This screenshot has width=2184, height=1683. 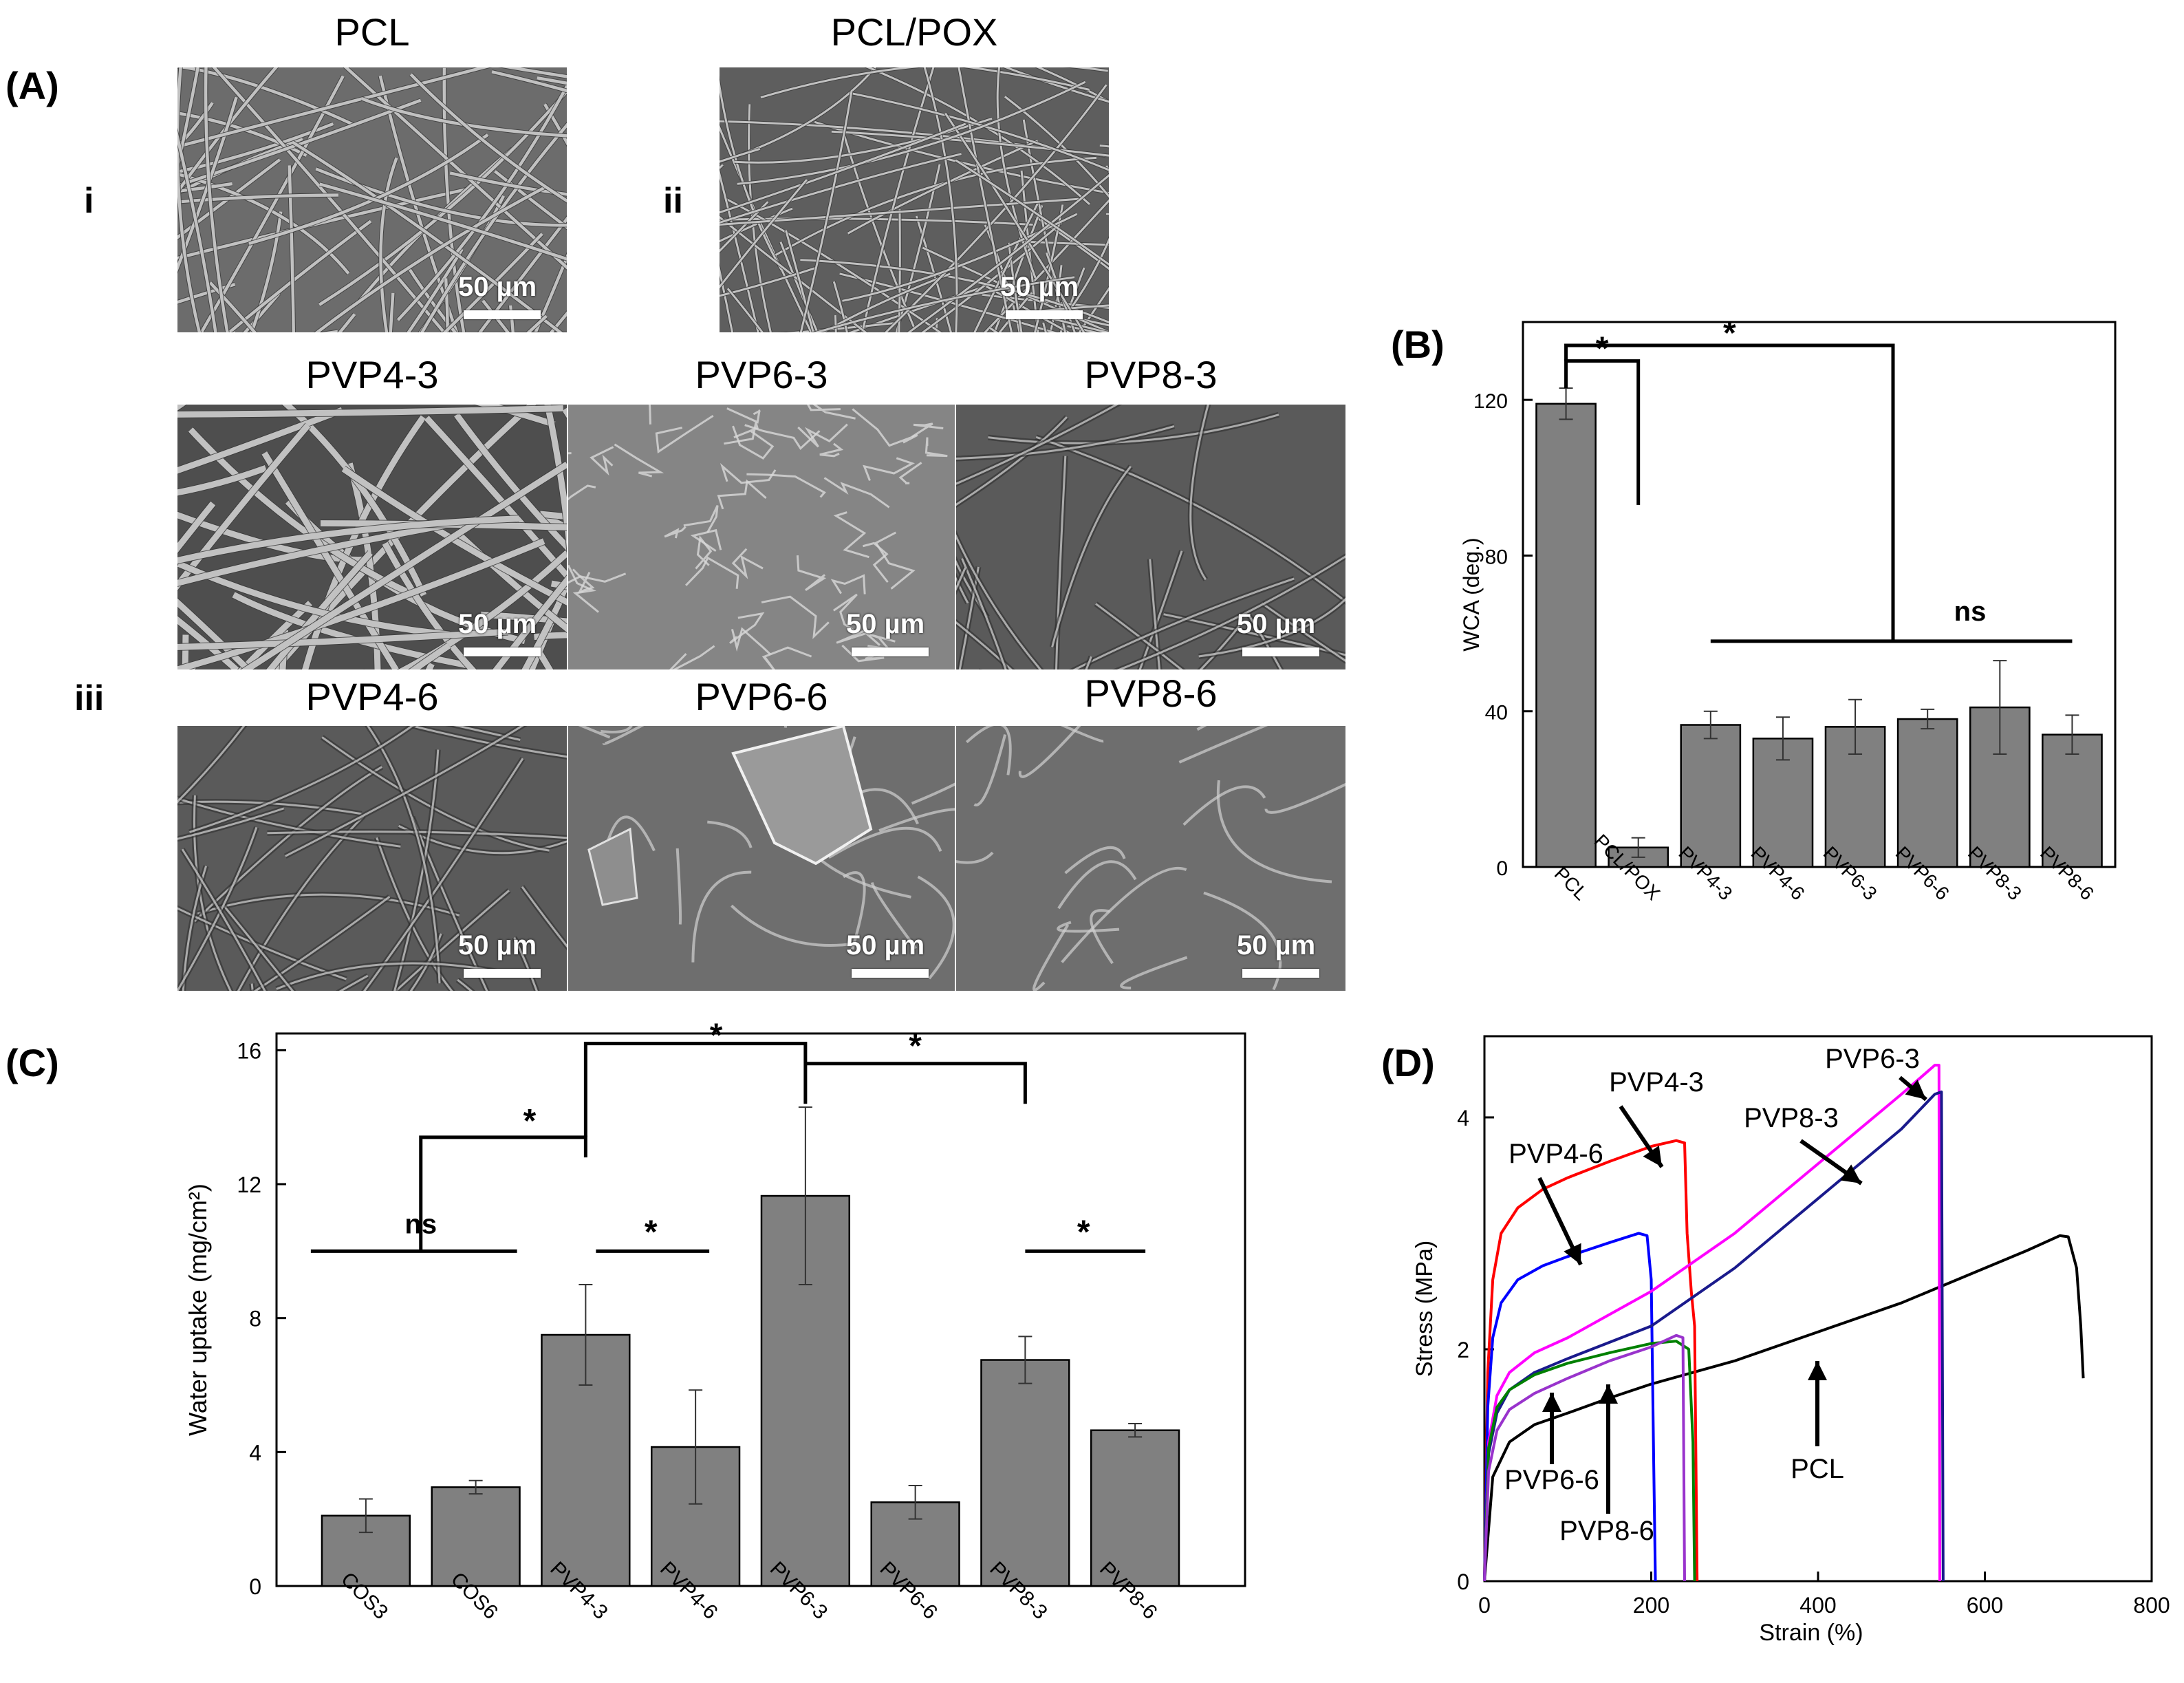 What do you see at coordinates (1490, 401) in the screenshot?
I see `y-tick-label: 120` at bounding box center [1490, 401].